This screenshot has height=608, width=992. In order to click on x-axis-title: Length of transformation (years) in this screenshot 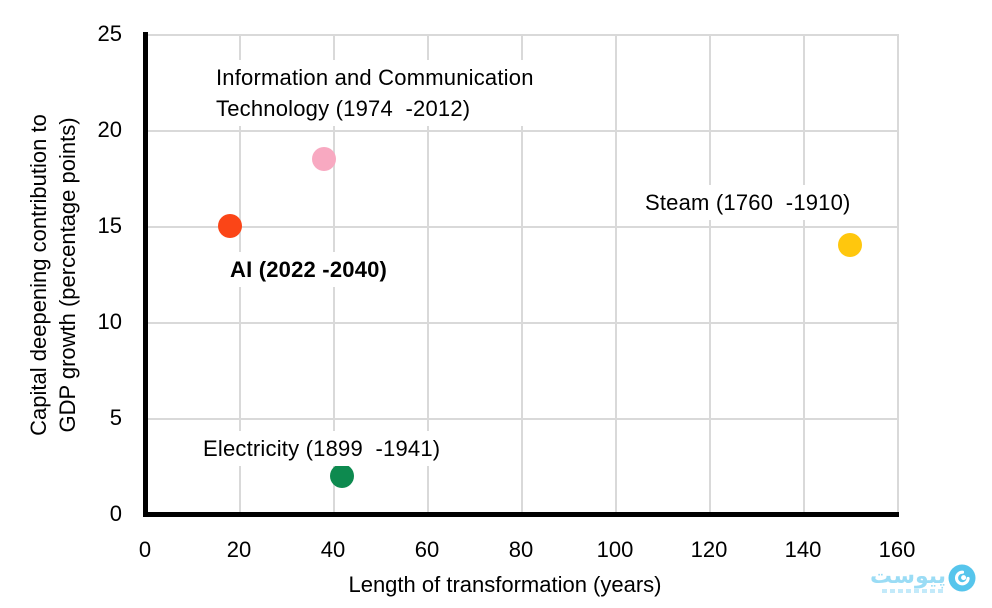, I will do `click(505, 584)`.